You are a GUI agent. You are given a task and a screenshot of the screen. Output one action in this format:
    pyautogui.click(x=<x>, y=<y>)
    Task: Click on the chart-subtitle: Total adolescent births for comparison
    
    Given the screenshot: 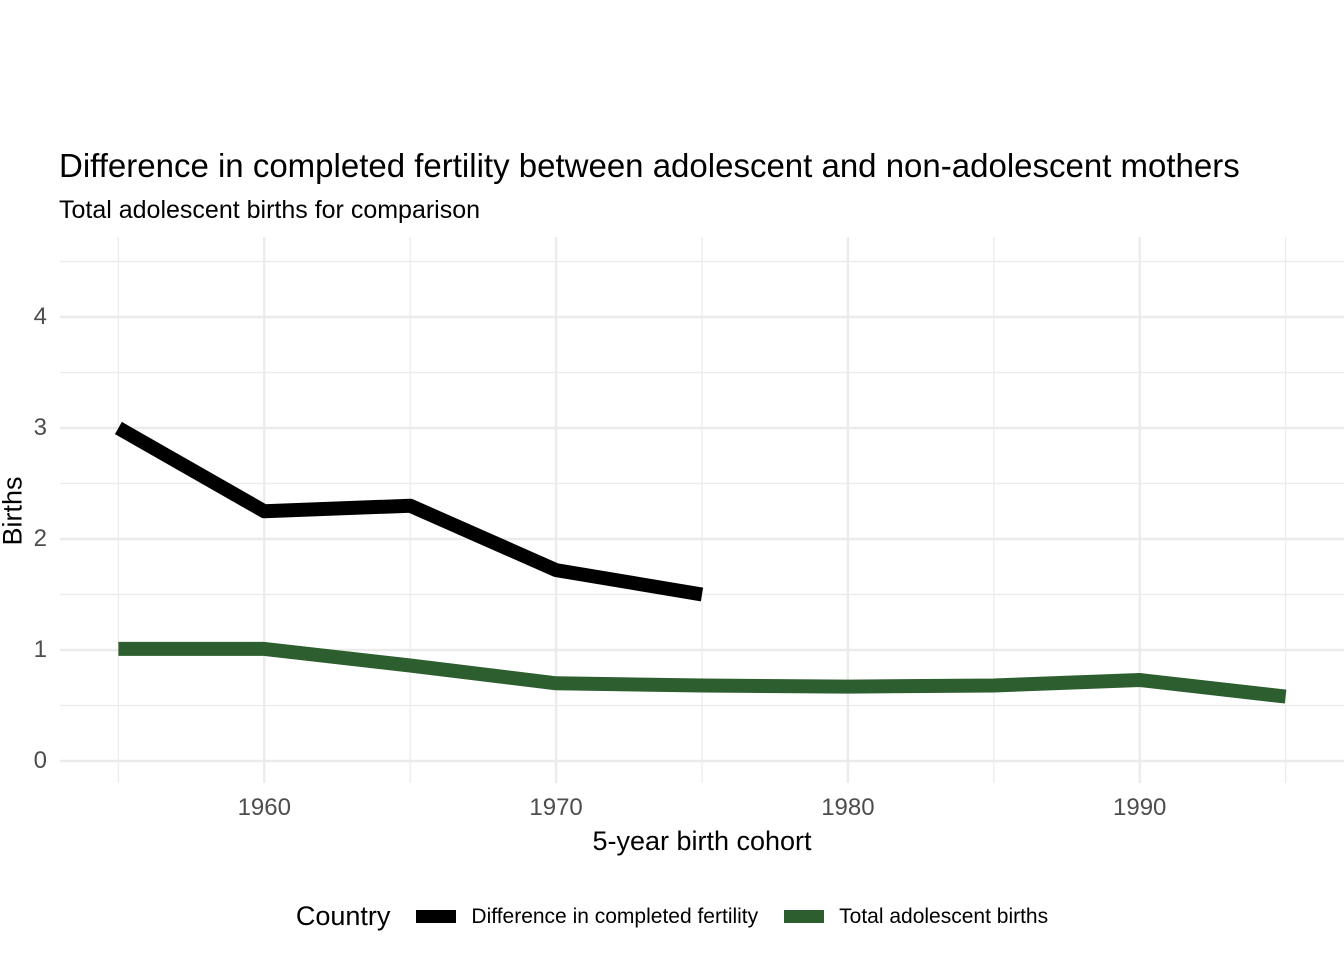 What is the action you would take?
    pyautogui.click(x=270, y=210)
    